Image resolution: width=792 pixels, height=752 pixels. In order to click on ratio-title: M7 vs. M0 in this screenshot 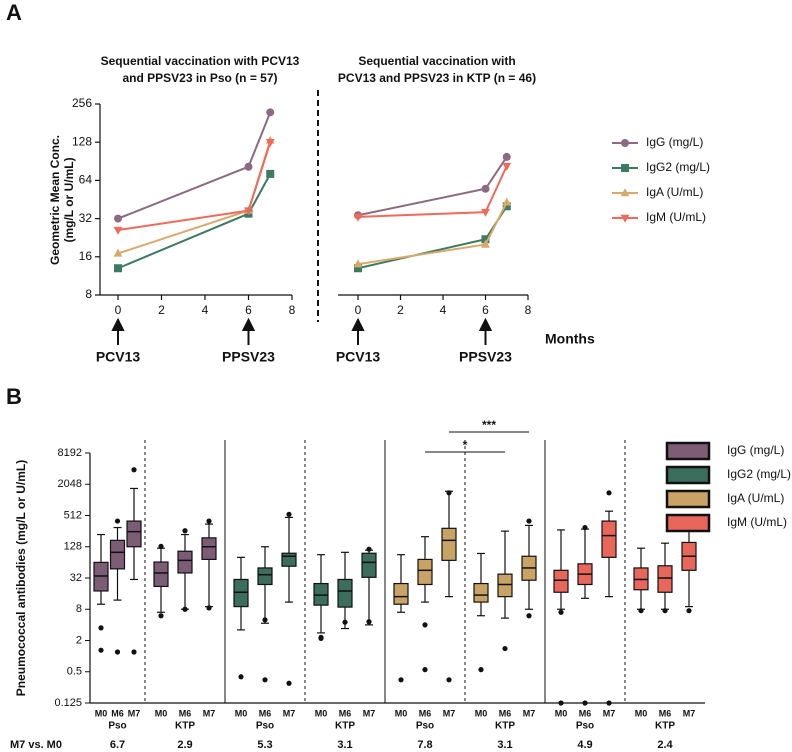, I will do `click(36, 745)`.